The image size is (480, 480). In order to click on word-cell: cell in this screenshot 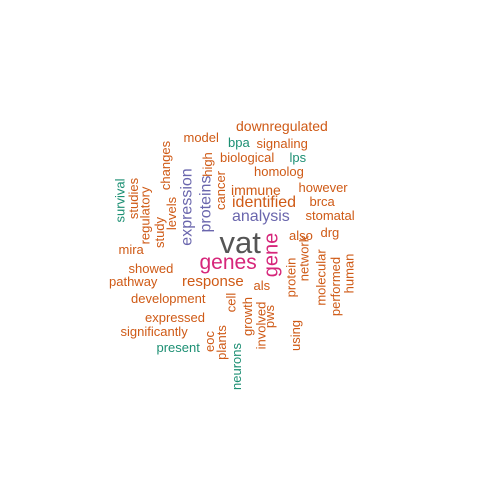, I will do `click(231, 302)`.